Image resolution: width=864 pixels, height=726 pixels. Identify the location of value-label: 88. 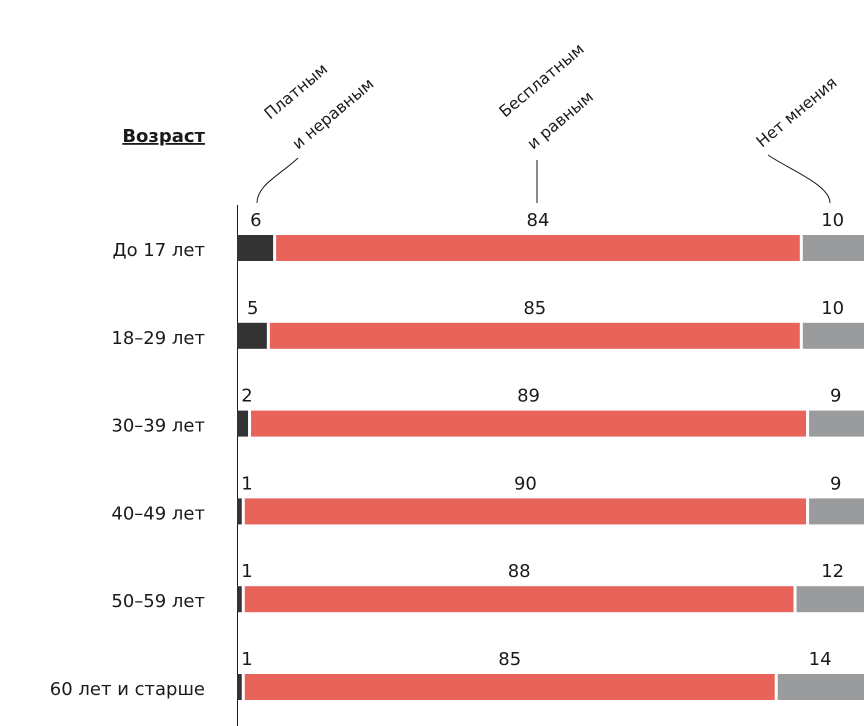
(519, 571).